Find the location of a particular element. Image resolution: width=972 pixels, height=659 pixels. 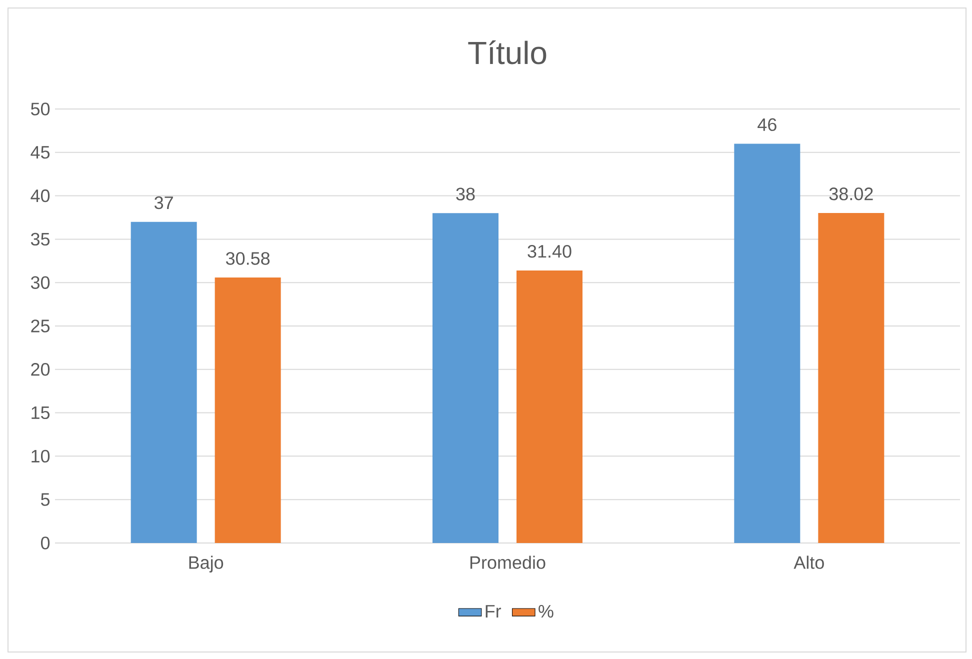

y-tick-label: 40 is located at coordinates (40, 195).